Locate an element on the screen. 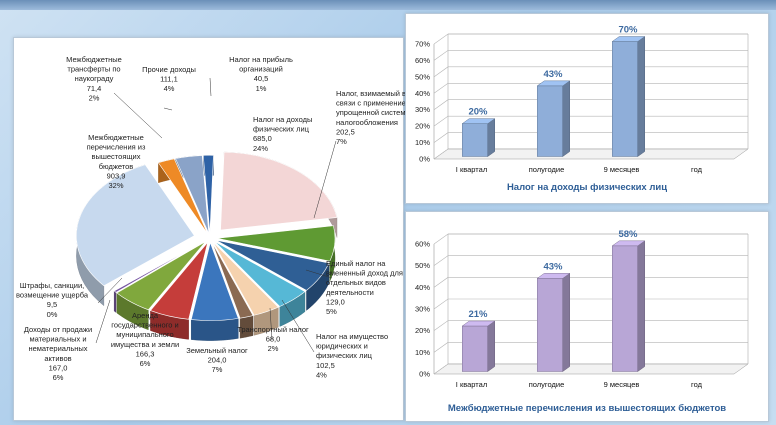 The height and width of the screenshot is (425, 776). pie-slice-label: Земельный налог 204,0 7% is located at coordinates (217, 360).